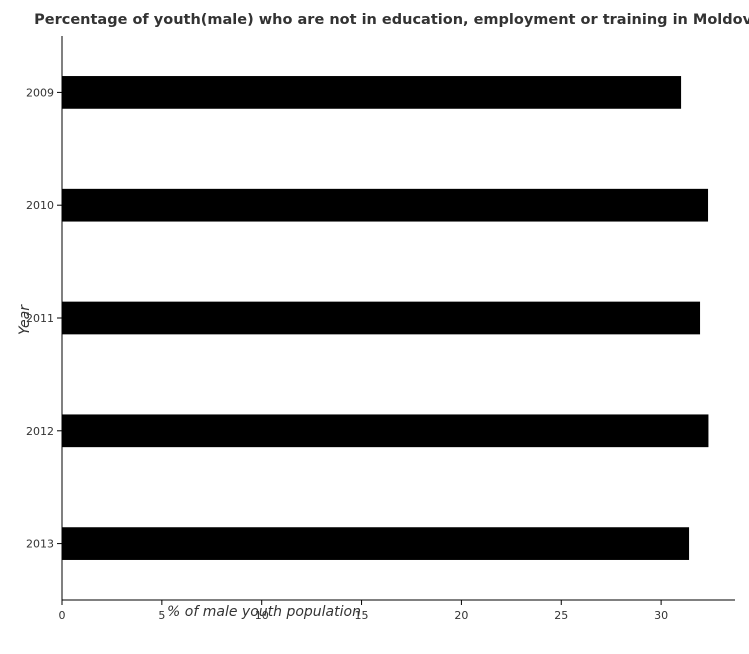  Describe the element at coordinates (40, 544) in the screenshot. I see `y-tick-label: 2013` at that location.